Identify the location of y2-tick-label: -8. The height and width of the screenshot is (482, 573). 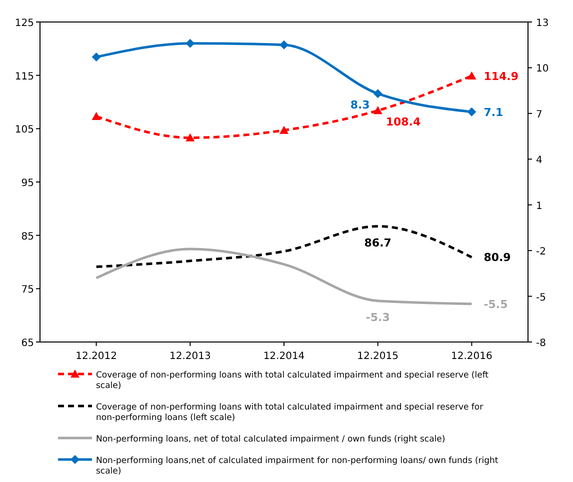
(541, 343).